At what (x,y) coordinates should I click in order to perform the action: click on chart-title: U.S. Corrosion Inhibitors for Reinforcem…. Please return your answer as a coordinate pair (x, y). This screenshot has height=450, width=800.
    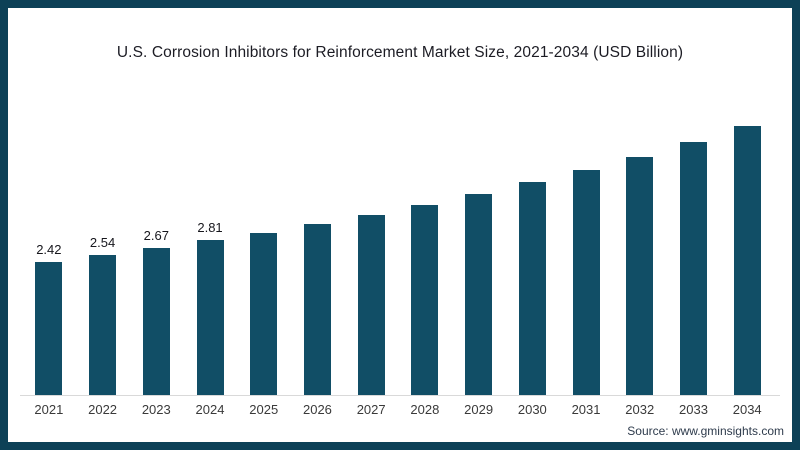
    Looking at the image, I should click on (400, 52).